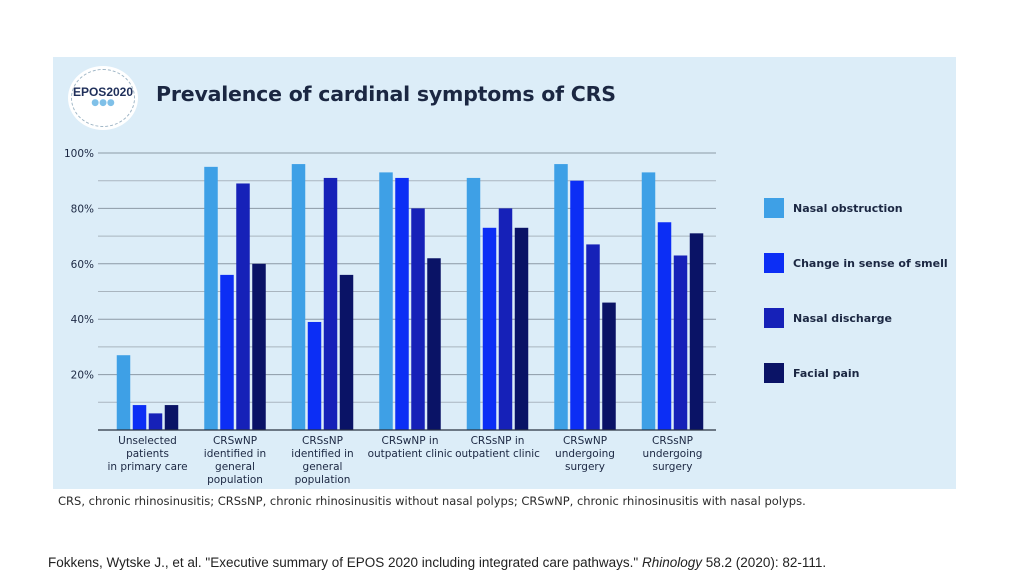 This screenshot has width=1024, height=576. I want to click on x-tick-label: CRSsNP undergoing surgery, so click(673, 454).